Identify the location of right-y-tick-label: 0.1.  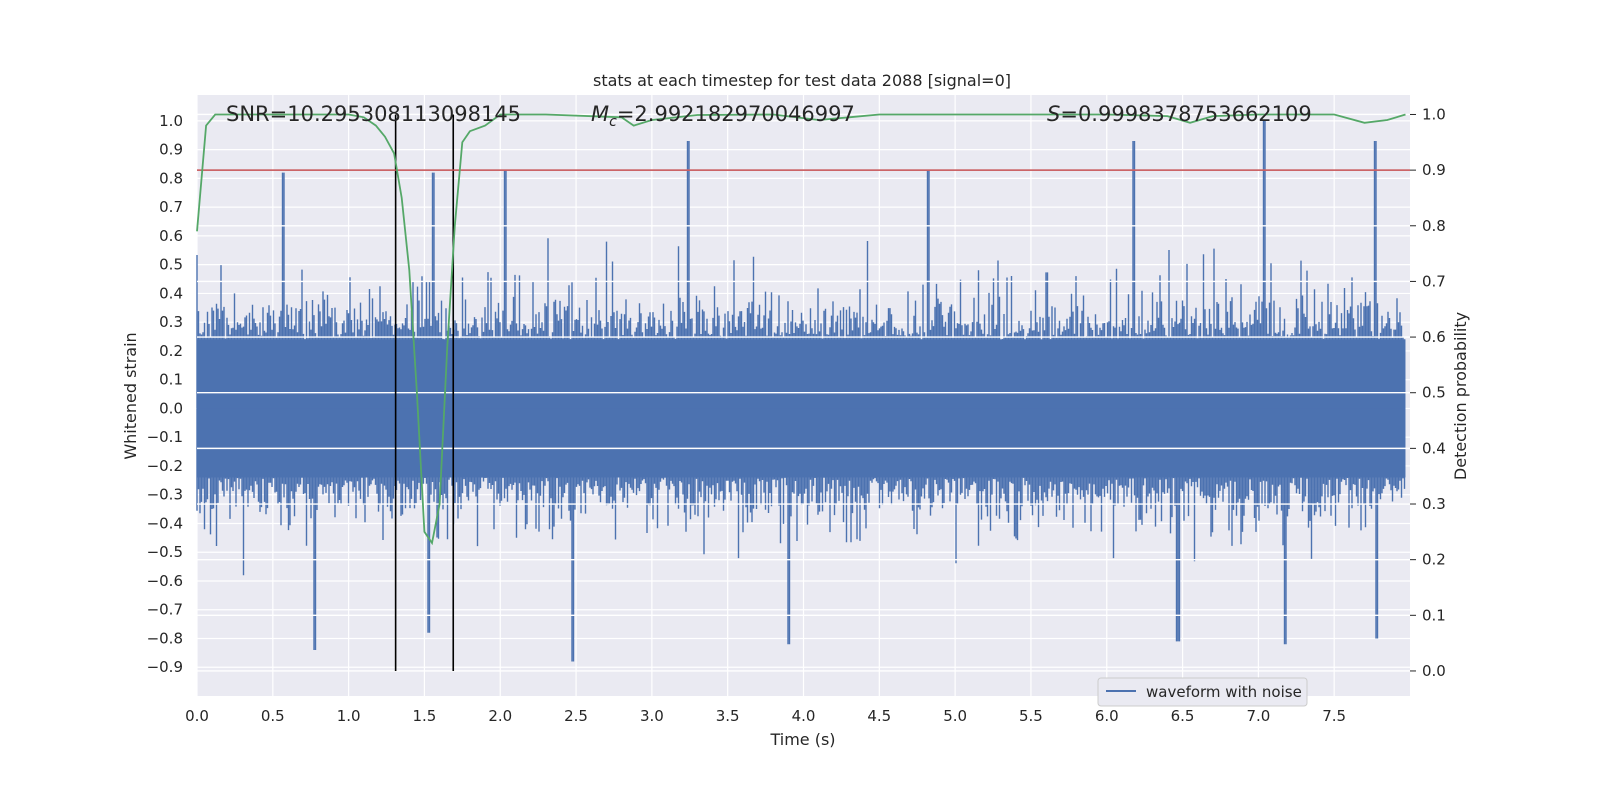
(1434, 615).